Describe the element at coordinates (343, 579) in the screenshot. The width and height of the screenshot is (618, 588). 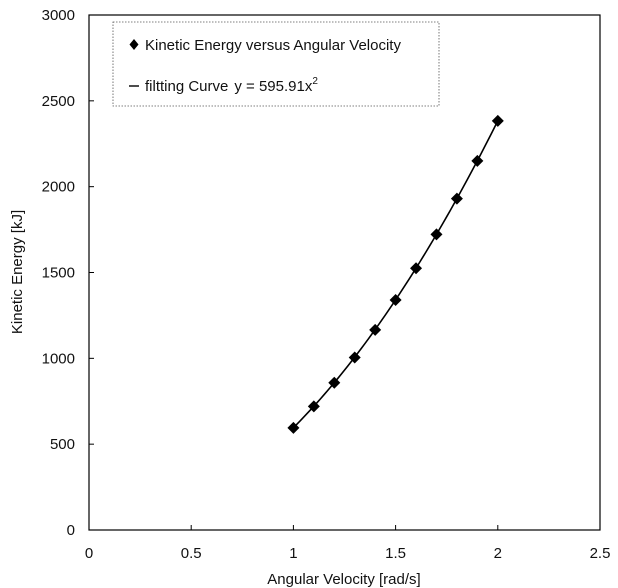
I see `x-axis-title: Angular Velocity [rad/s]` at that location.